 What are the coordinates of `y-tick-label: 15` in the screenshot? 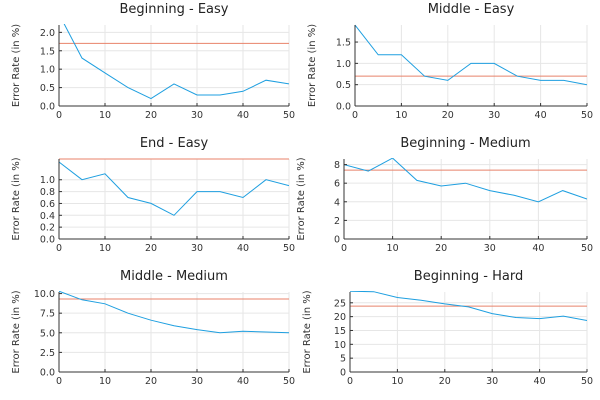 It's located at (340, 331).